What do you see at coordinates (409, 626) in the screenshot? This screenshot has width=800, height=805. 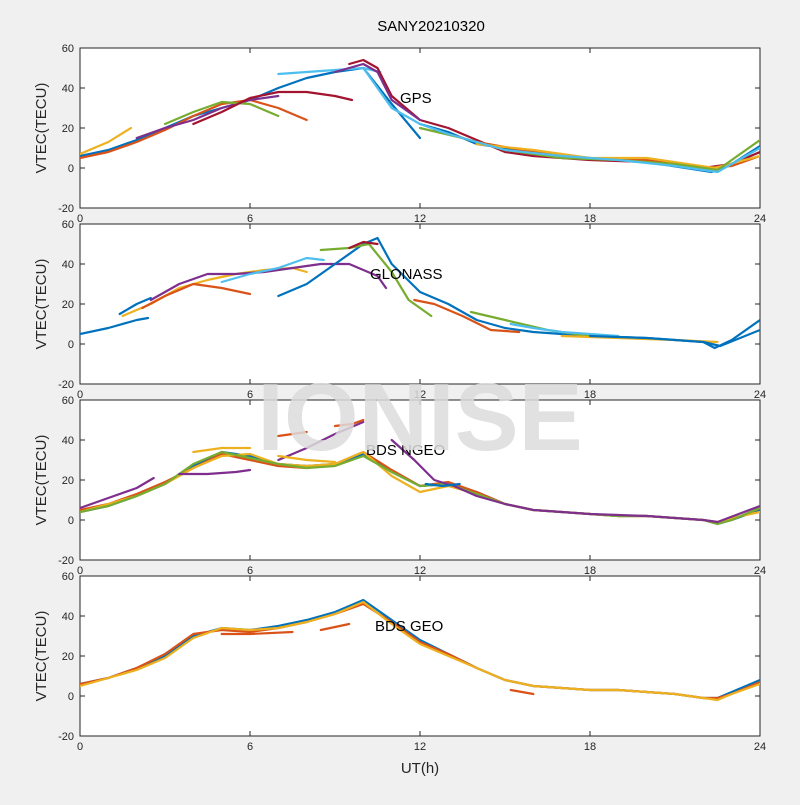 I see `panel-annotation: BDS GEO` at bounding box center [409, 626].